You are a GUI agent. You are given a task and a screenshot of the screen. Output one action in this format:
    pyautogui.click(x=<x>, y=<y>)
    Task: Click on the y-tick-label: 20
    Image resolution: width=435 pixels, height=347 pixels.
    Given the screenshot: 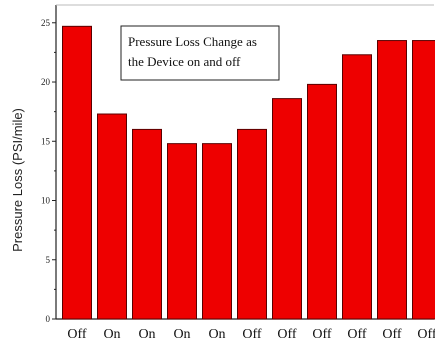 What is the action you would take?
    pyautogui.click(x=46, y=82)
    